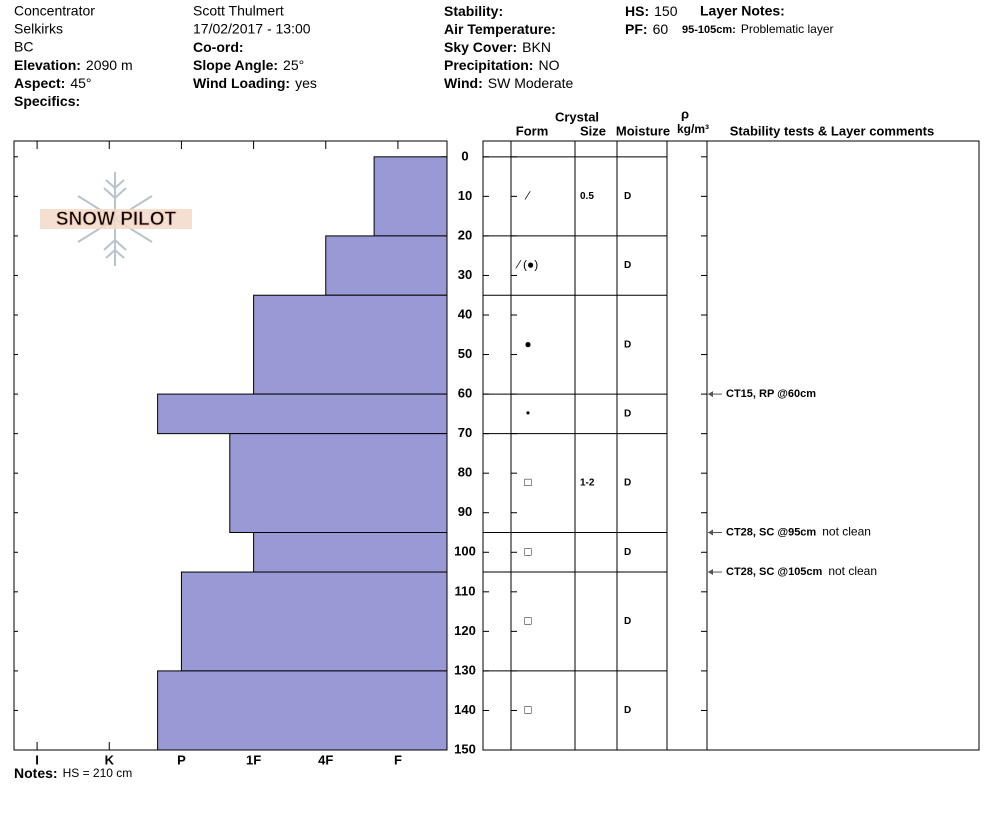  Describe the element at coordinates (465, 709) in the screenshot. I see `y-tick-label: 140` at that location.